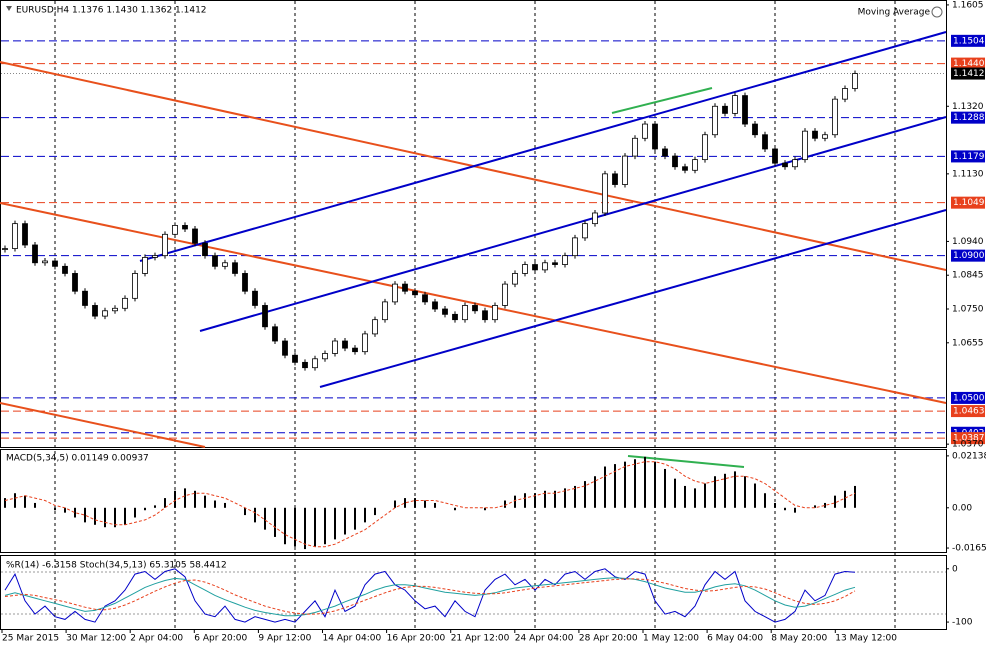 Image resolution: width=986 pixels, height=646 pixels. I want to click on price-badge-label: 1.0463, so click(969, 412).